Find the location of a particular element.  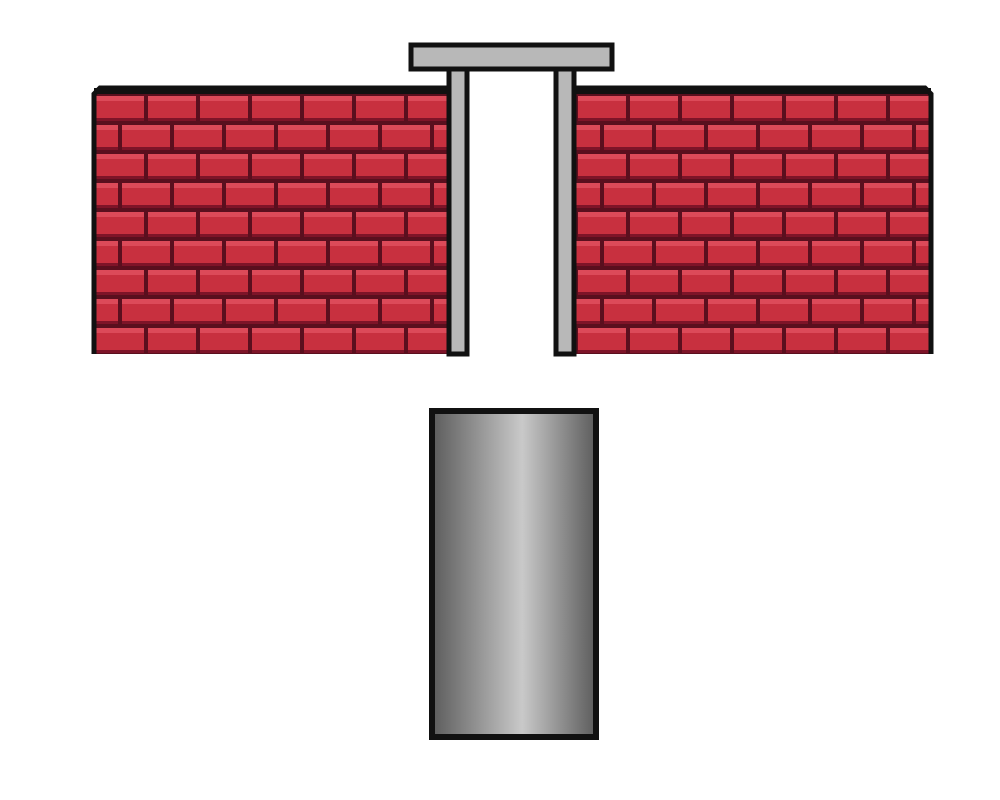

brick-wall-right is located at coordinates (755, 219).